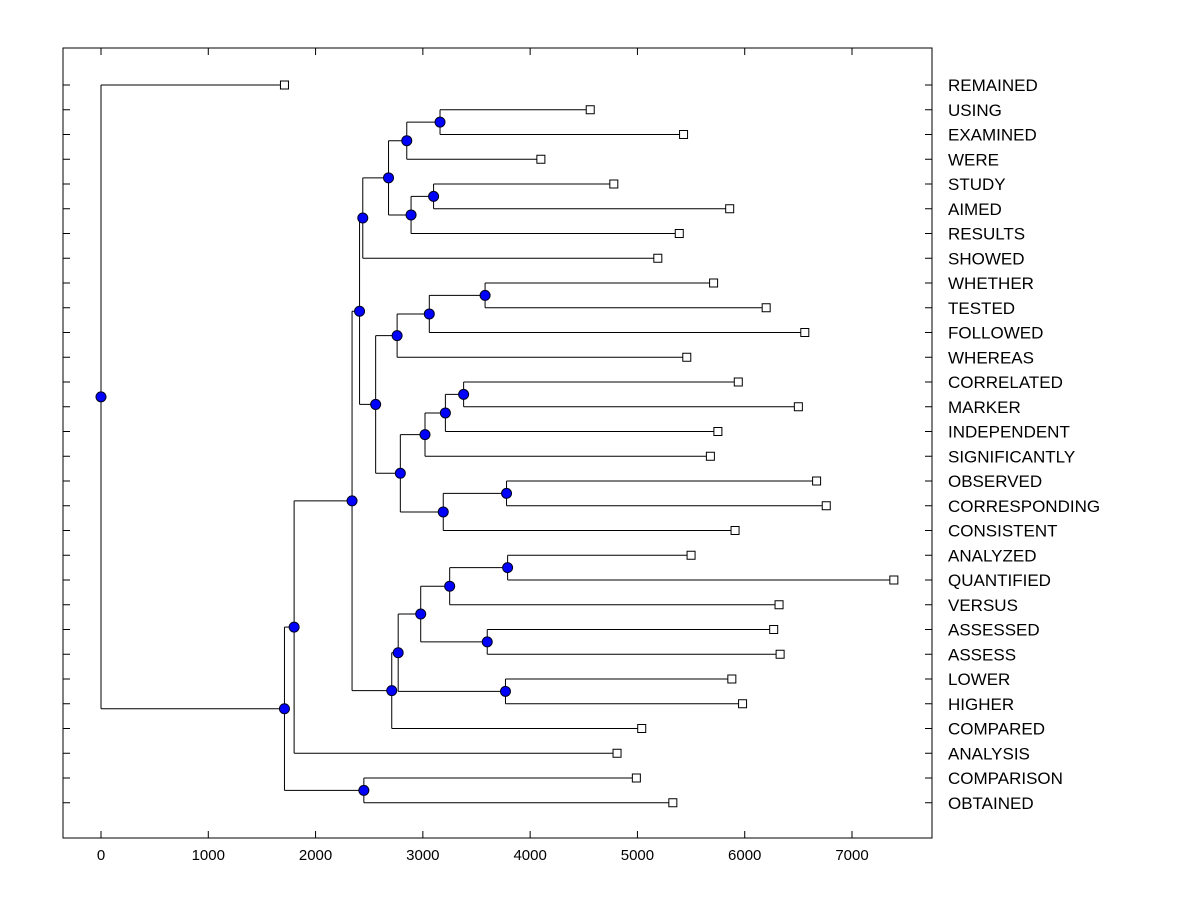 Image resolution: width=1200 pixels, height=900 pixels. What do you see at coordinates (483, 855) in the screenshot?
I see `x-tick-labels: 0 1000 2000 3000 4000 5000 6000 7000` at bounding box center [483, 855].